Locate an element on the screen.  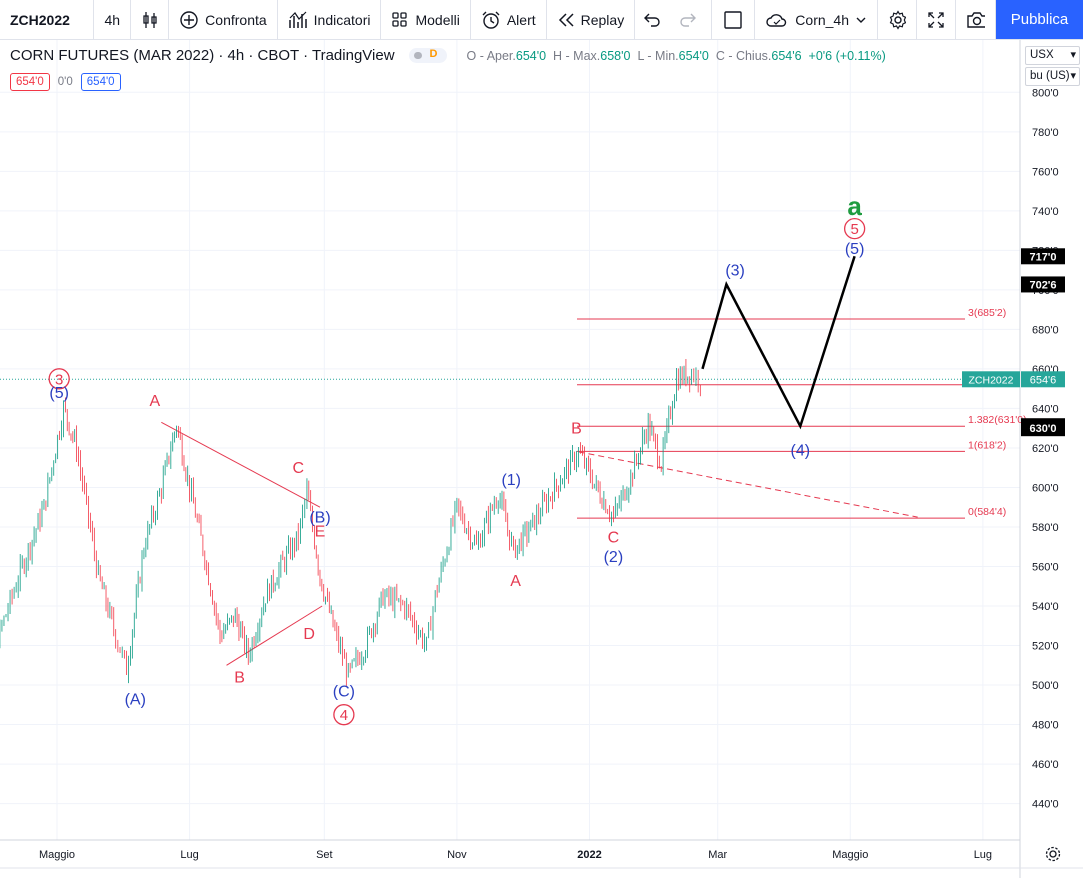
y-tick-label: 540'0 is located at coordinates (1045, 607).